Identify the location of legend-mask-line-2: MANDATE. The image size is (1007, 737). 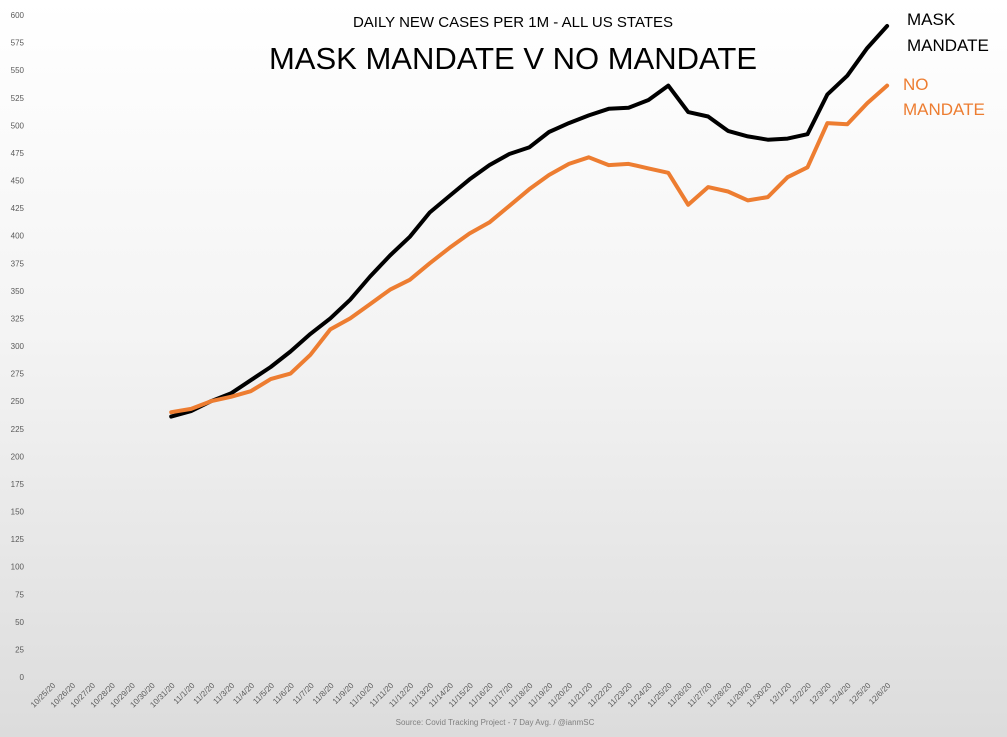
(948, 45).